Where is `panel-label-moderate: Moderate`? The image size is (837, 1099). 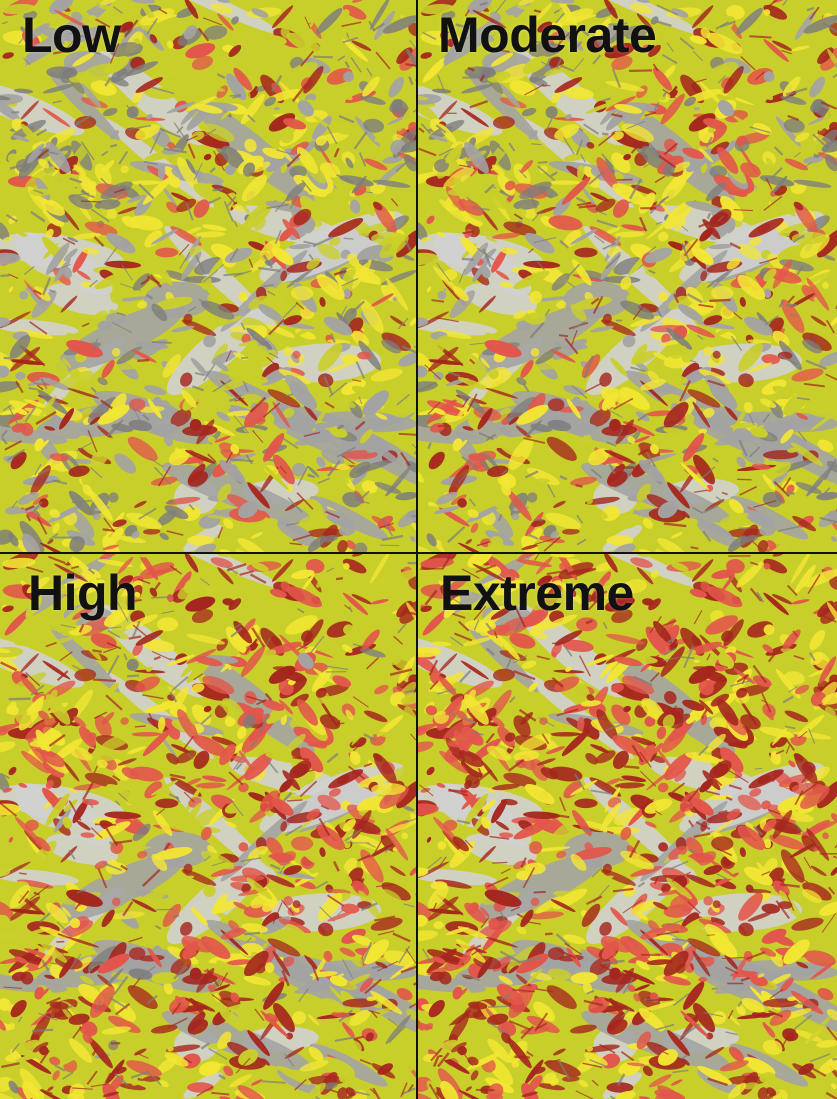
panel-label-moderate: Moderate is located at coordinates (547, 35).